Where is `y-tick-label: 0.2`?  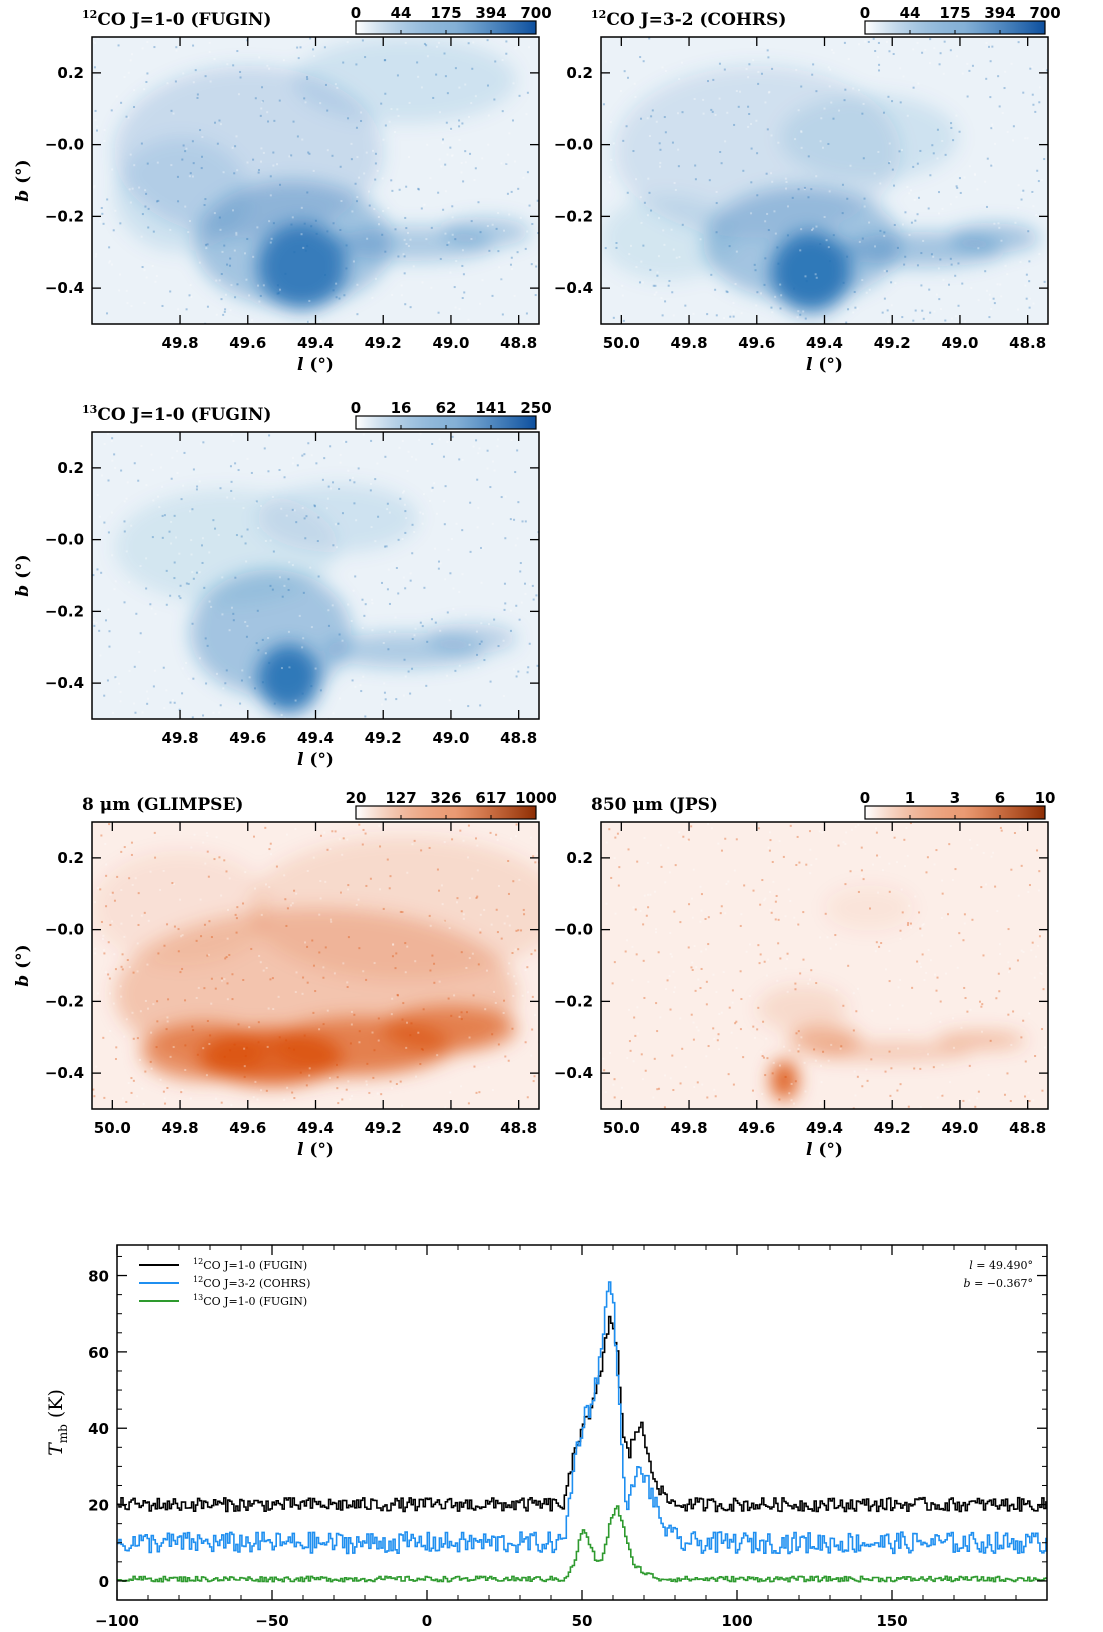 y-tick-label: 0.2 is located at coordinates (70, 858).